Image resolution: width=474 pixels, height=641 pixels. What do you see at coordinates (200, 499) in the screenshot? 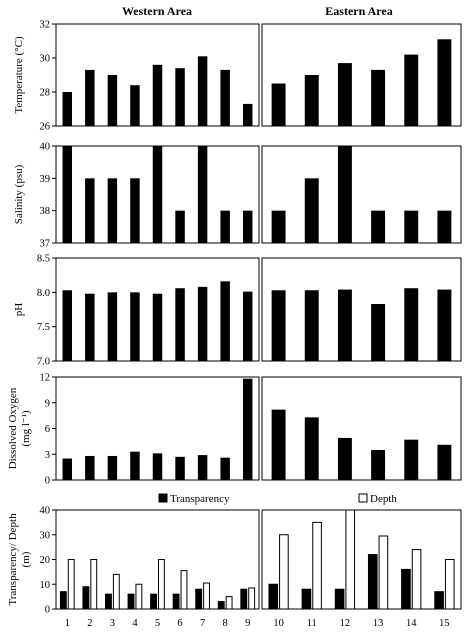
I see `legend-transparency-label: Transparency` at bounding box center [200, 499].